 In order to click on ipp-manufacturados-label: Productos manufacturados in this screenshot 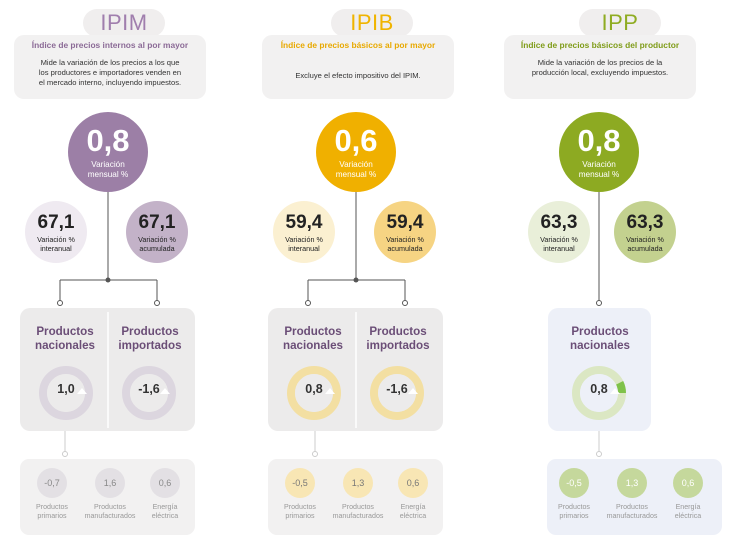, I will do `click(632, 511)`.